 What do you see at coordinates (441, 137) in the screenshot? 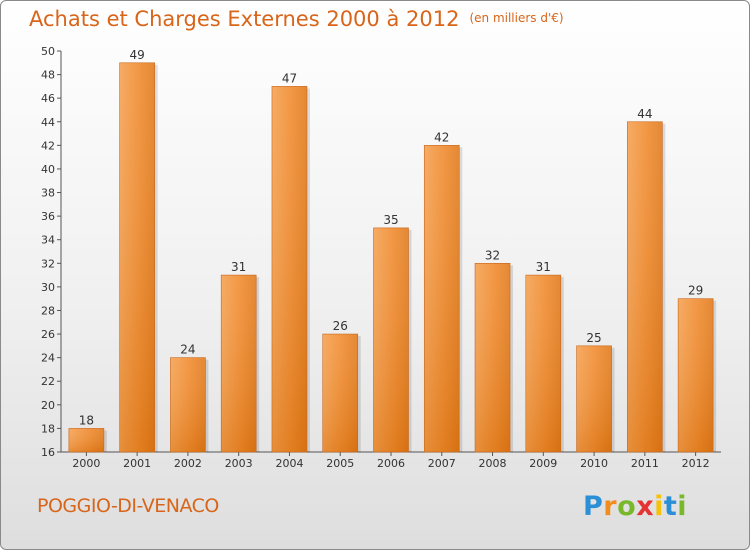
I see `data-label: 42` at bounding box center [441, 137].